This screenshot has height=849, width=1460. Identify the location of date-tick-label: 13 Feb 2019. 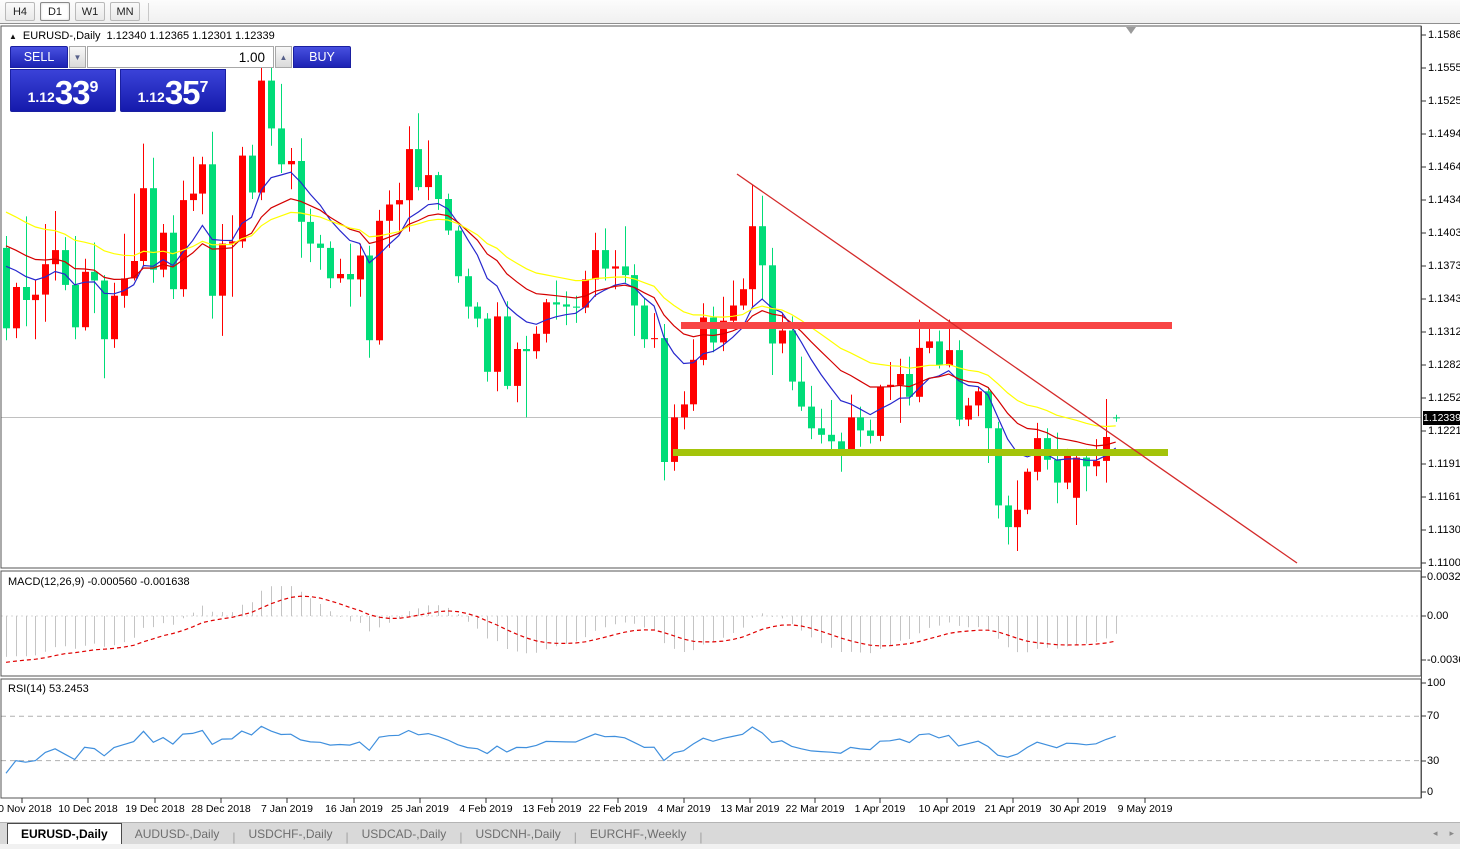
(552, 809).